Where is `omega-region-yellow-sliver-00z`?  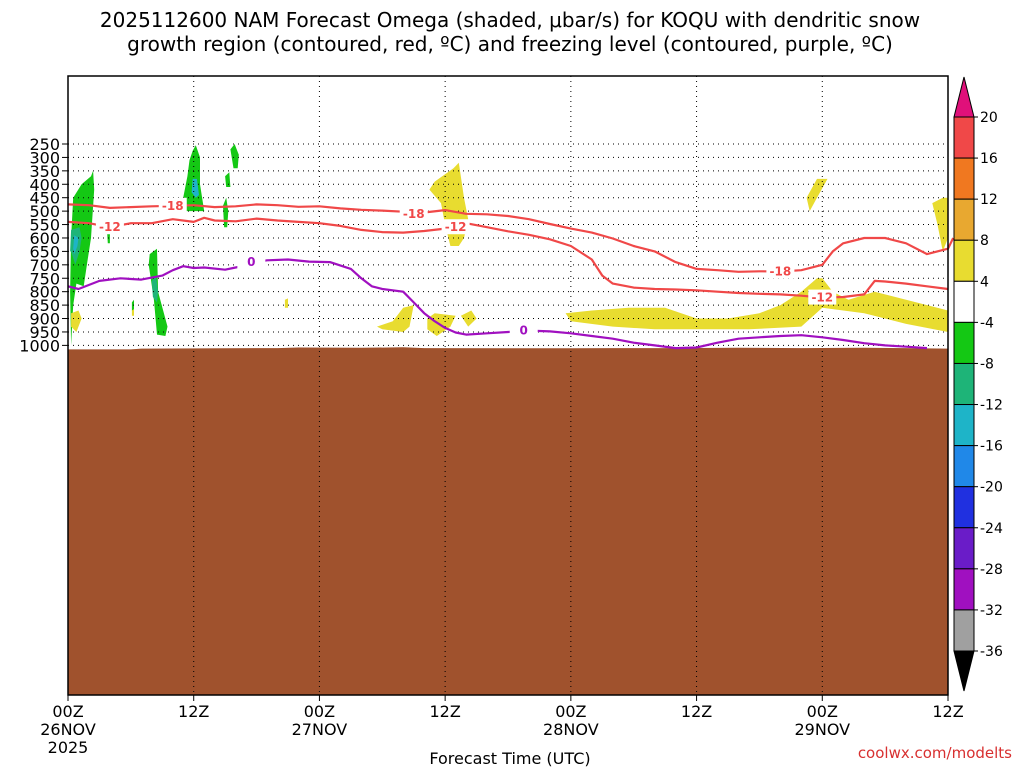
omega-region-yellow-sliver-00z is located at coordinates (76, 321).